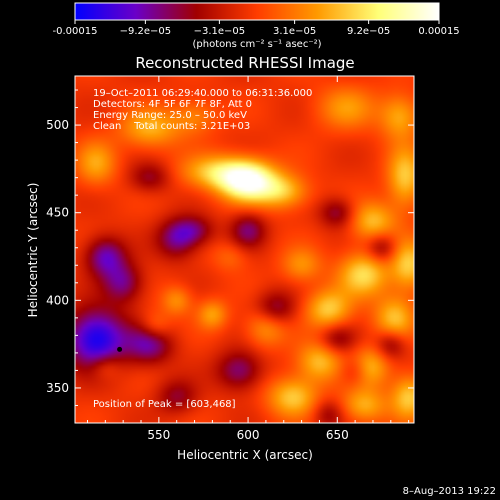 Image resolution: width=500 pixels, height=500 pixels. Describe the element at coordinates (75, 31) in the screenshot. I see `colorbar-tick-label: -0.00015` at that location.